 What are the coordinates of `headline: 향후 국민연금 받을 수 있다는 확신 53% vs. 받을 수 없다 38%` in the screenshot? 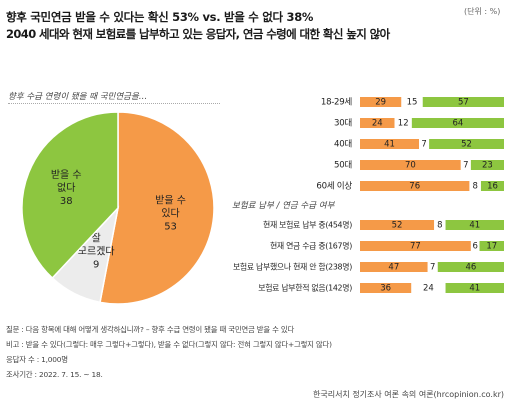 It's located at (160, 17).